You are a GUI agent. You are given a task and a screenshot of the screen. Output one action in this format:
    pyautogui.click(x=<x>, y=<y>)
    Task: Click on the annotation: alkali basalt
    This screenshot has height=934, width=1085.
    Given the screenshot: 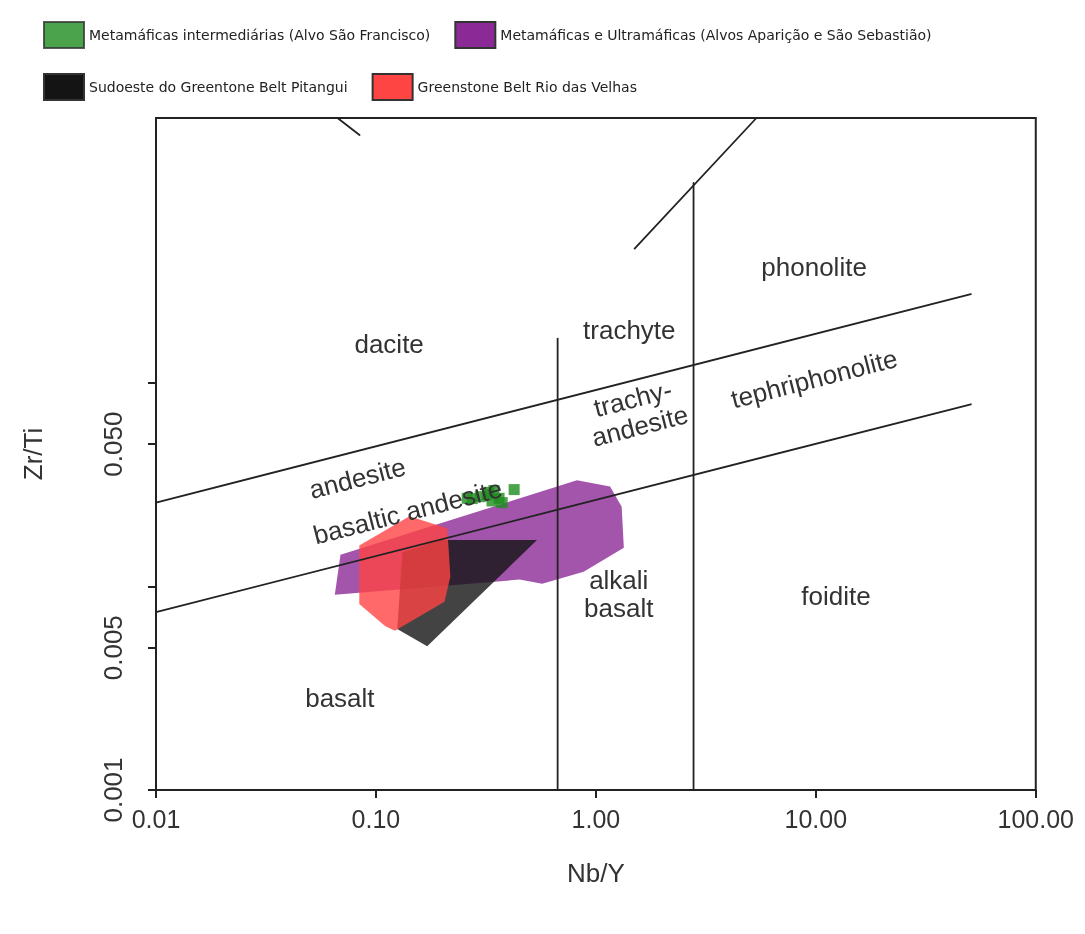 What is the action you would take?
    pyautogui.click(x=619, y=593)
    